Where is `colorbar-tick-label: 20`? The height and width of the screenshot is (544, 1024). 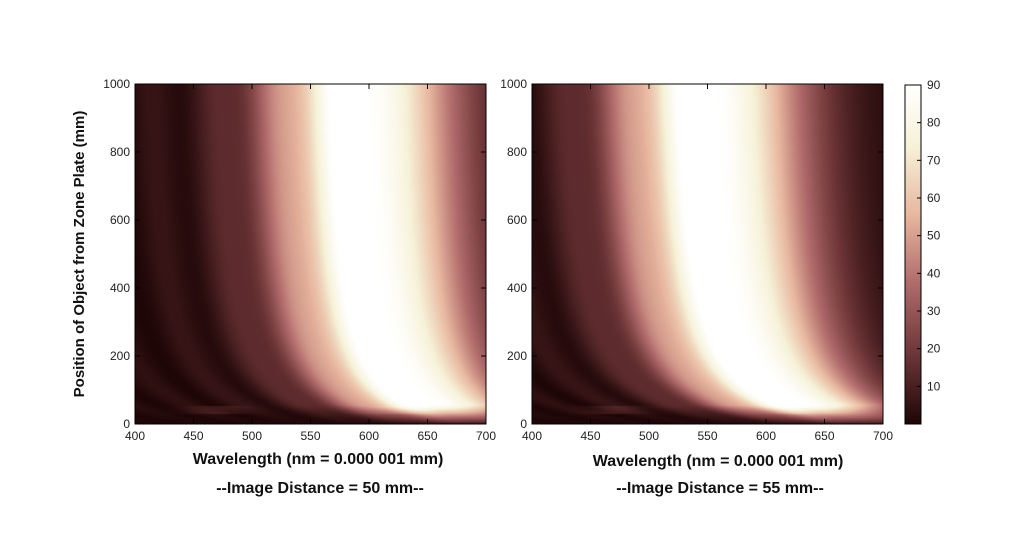
colorbar-tick-label: 20 is located at coordinates (934, 349).